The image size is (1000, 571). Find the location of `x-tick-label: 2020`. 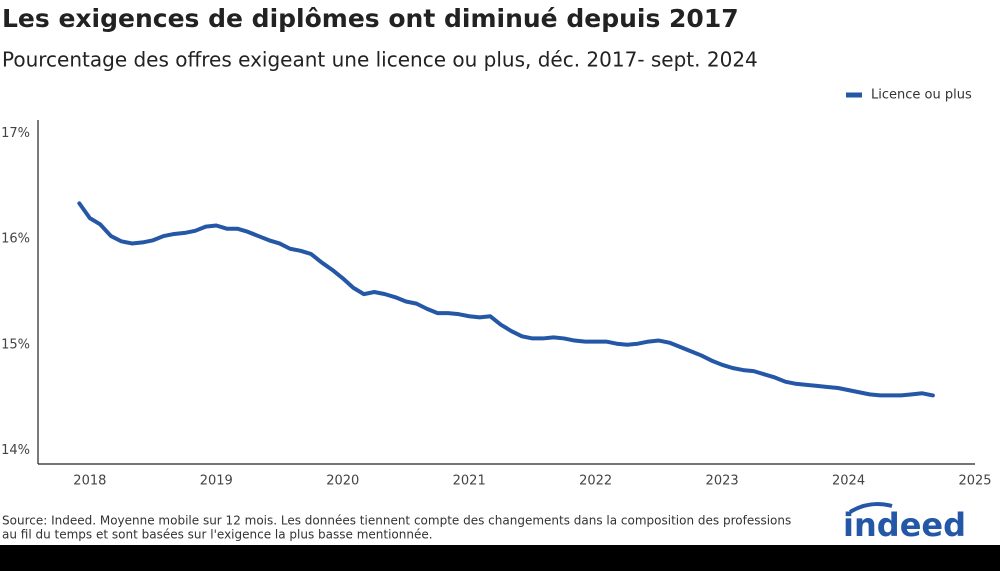

x-tick-label: 2020 is located at coordinates (342, 481).